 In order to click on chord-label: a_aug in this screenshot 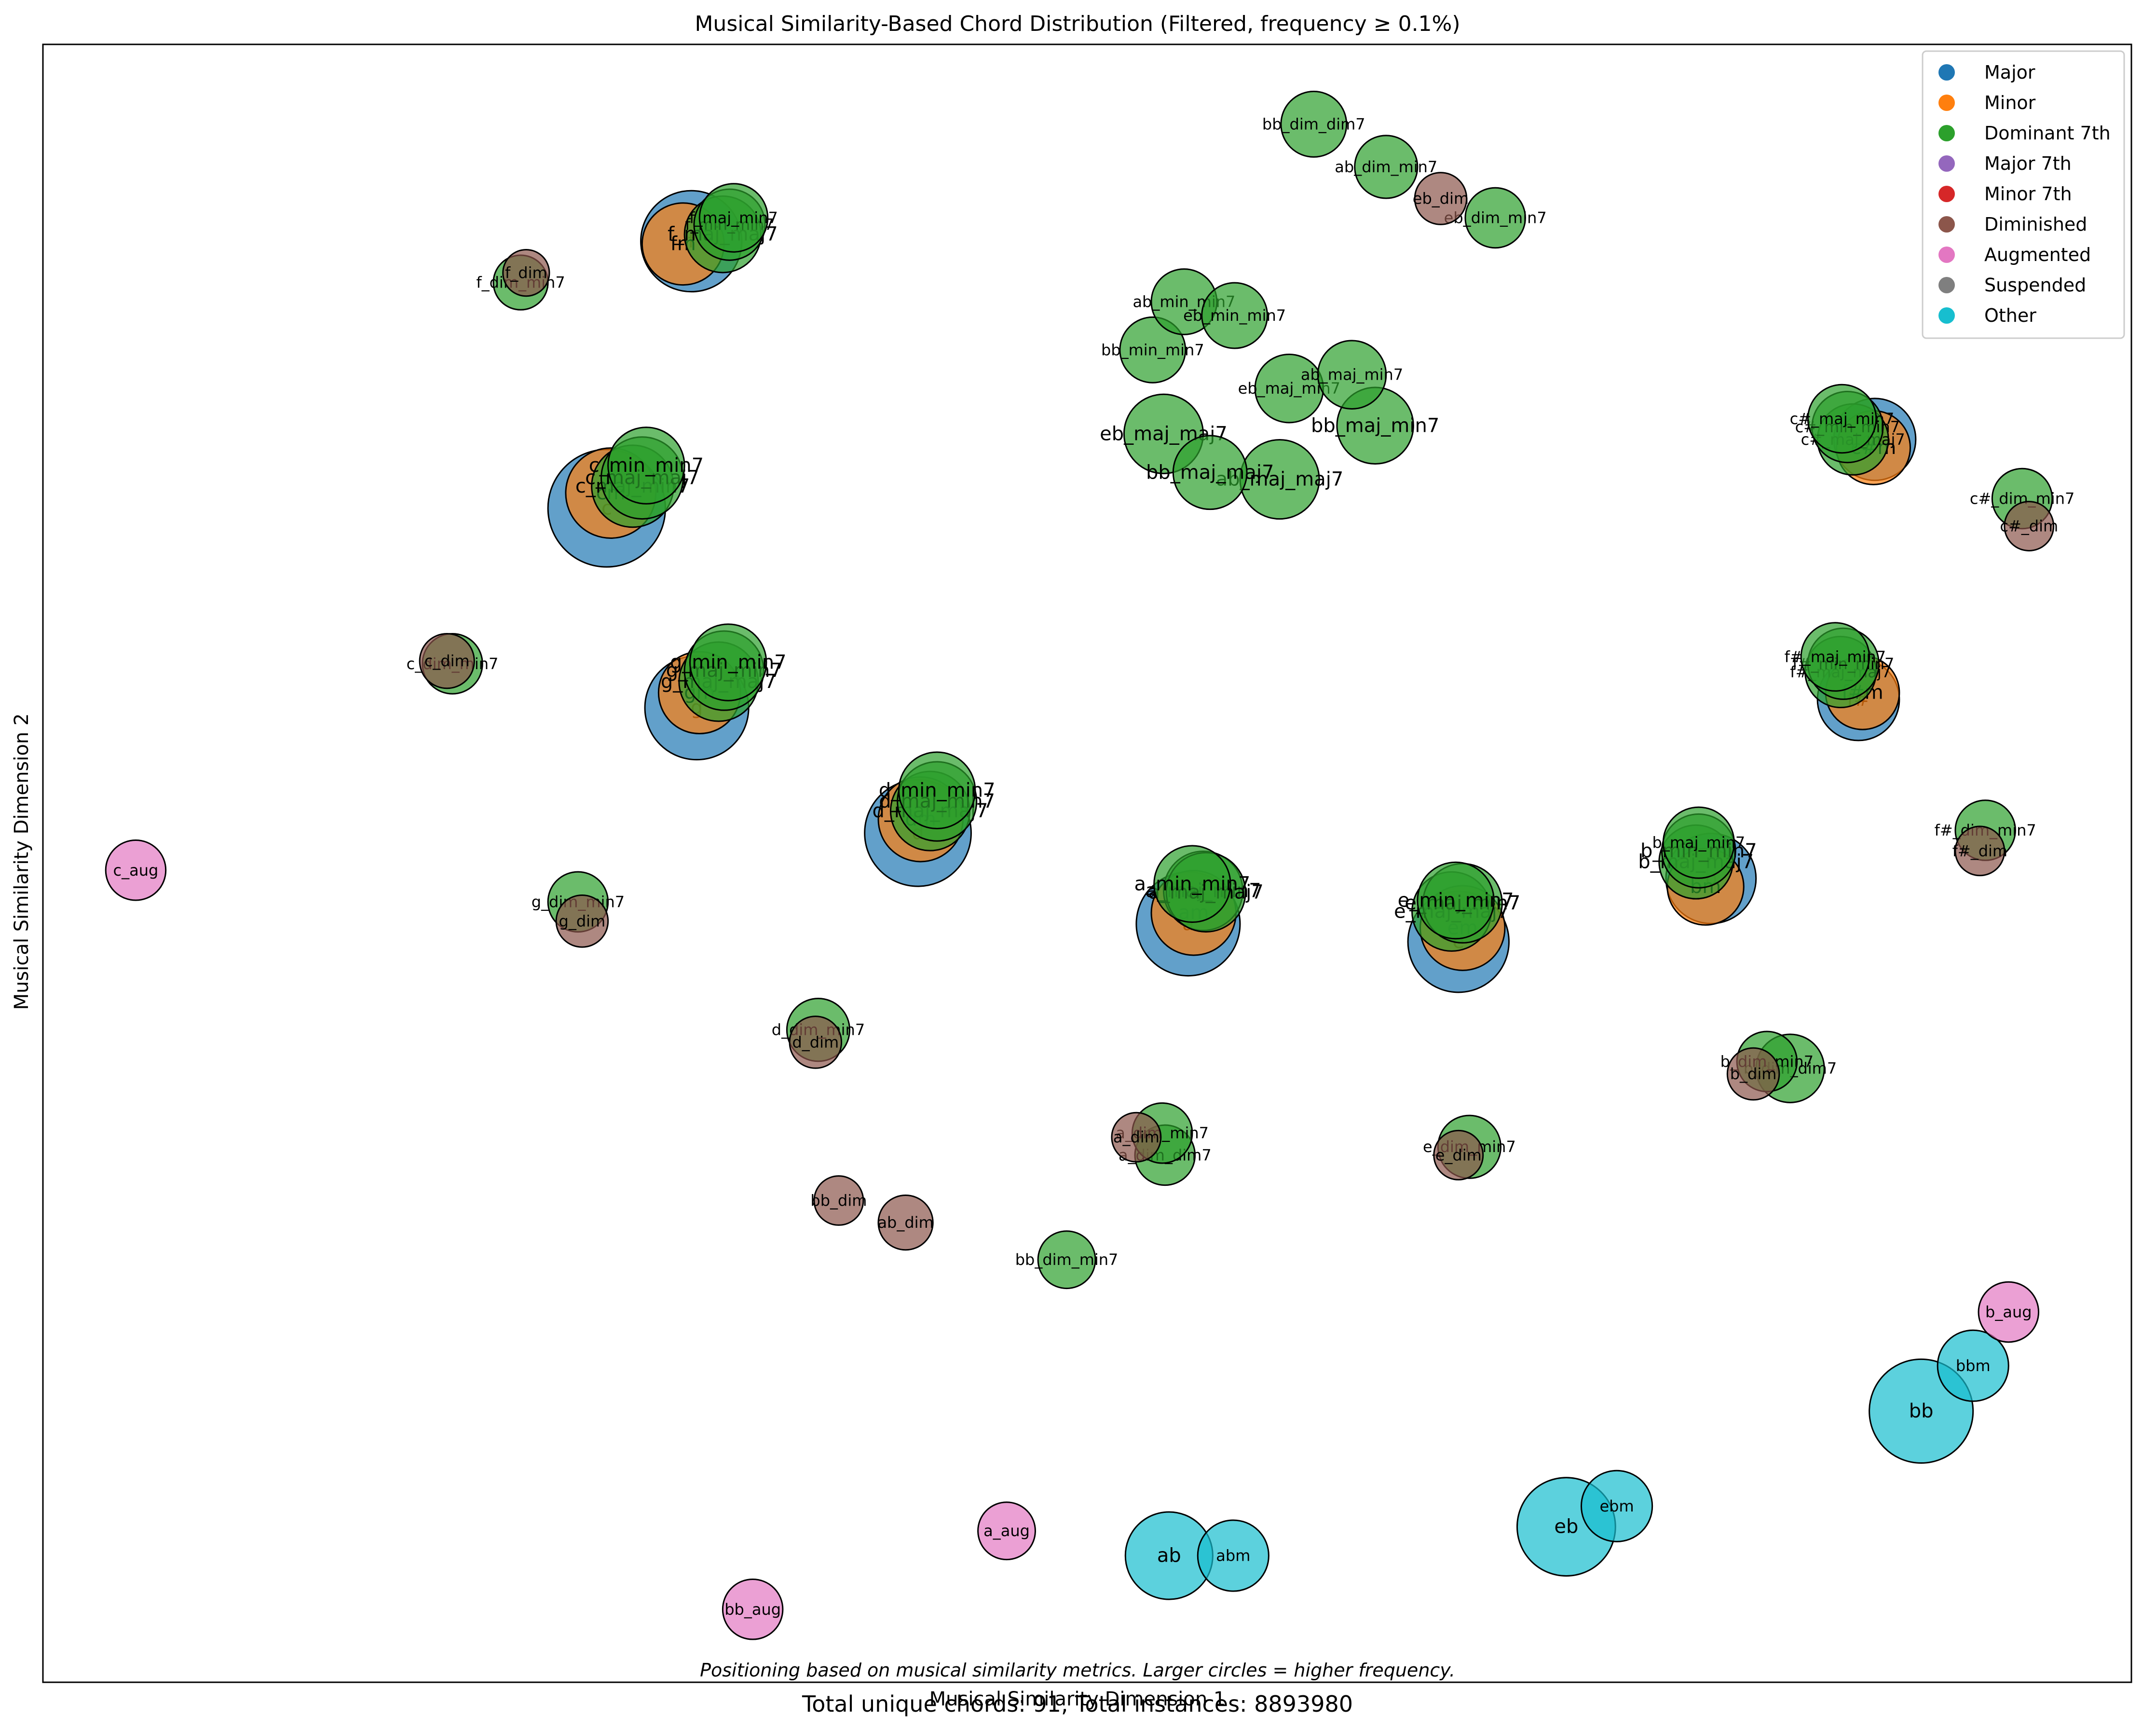, I will do `click(1007, 1531)`.